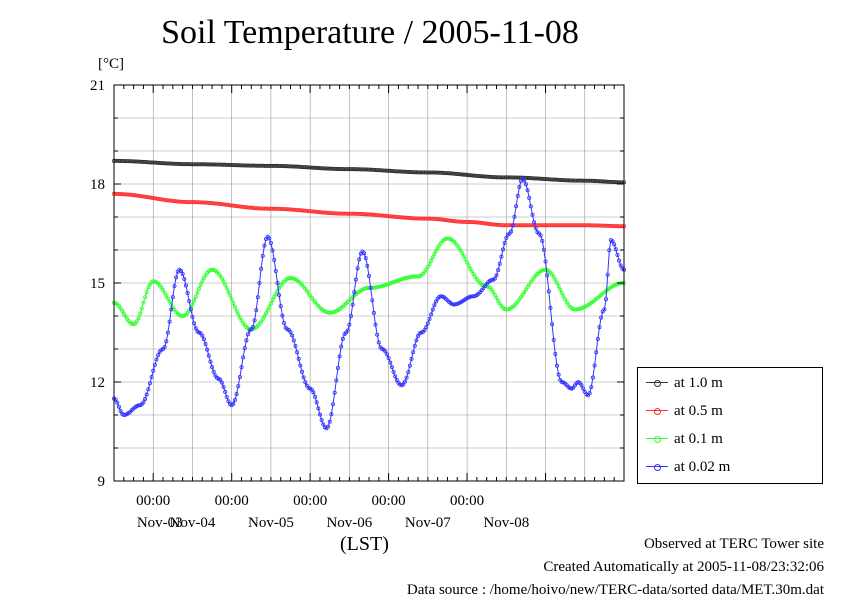  I want to click on legend-label: at 0.02 m, so click(702, 466).